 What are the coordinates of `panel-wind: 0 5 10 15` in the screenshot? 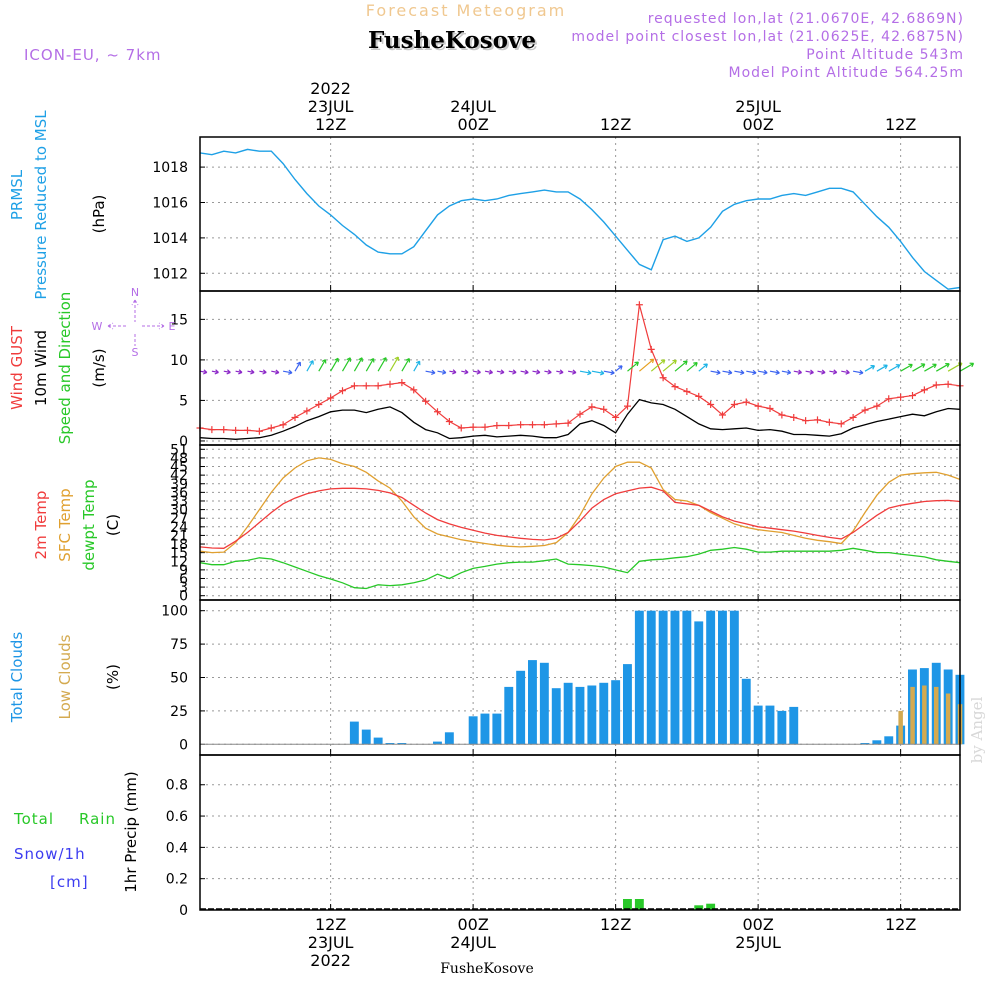 It's located at (572, 370).